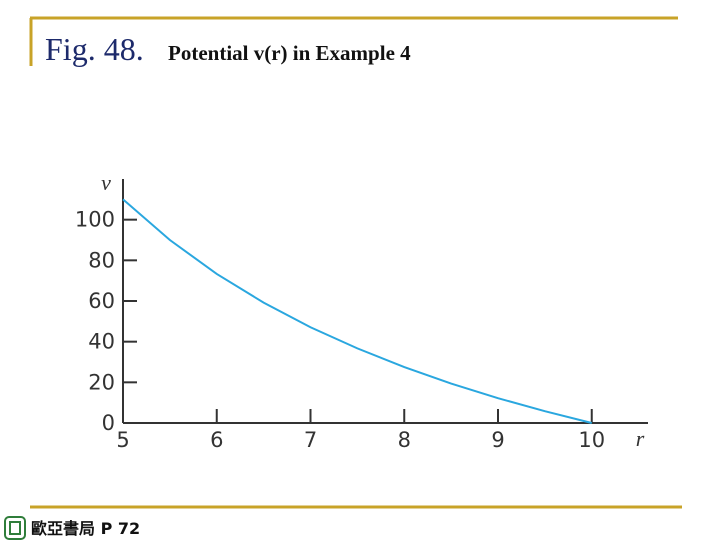 The height and width of the screenshot is (540, 720). What do you see at coordinates (108, 423) in the screenshot?
I see `y-tick-label: 0` at bounding box center [108, 423].